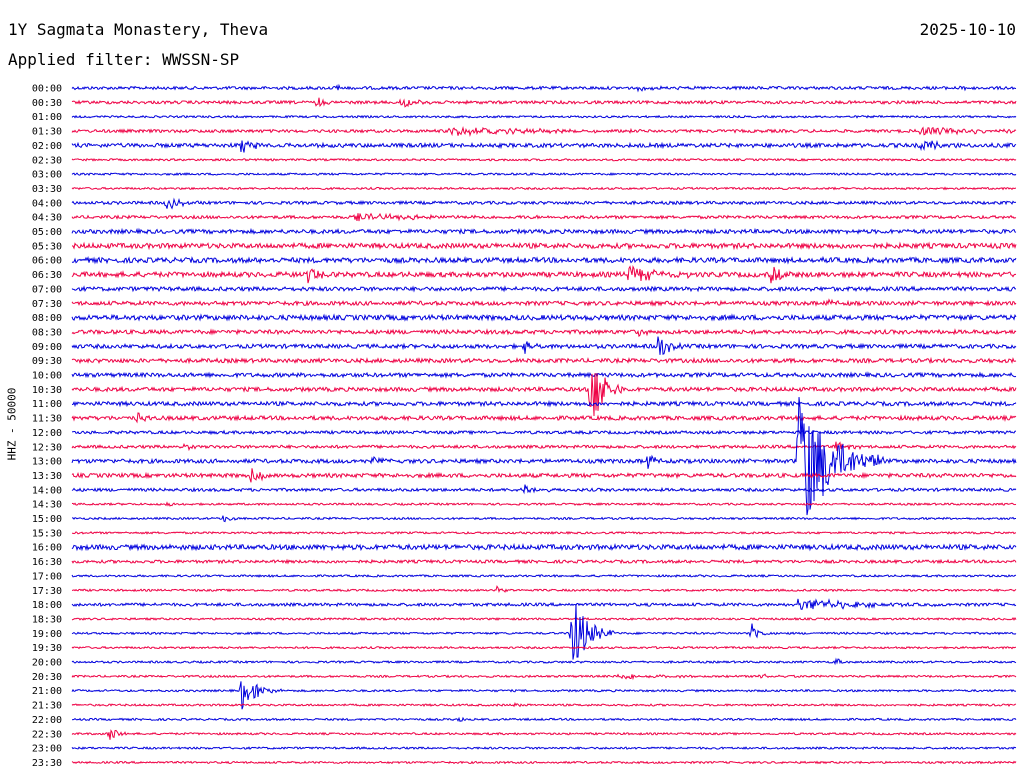 Image resolution: width=1024 pixels, height=780 pixels. What do you see at coordinates (47, 433) in the screenshot?
I see `row-time-label: 12:00` at bounding box center [47, 433].